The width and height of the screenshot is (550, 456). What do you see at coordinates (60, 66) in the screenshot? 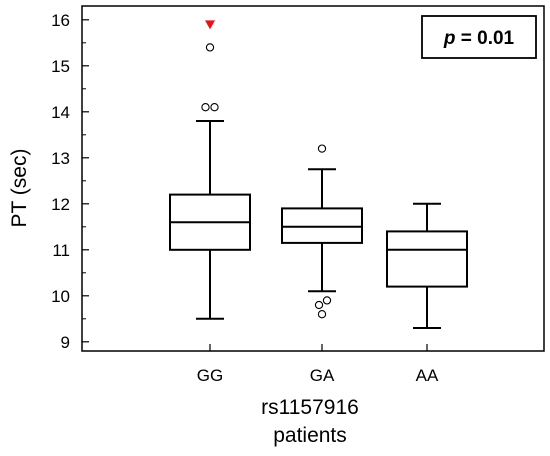
I see `y-tick-label: 15` at bounding box center [60, 66].